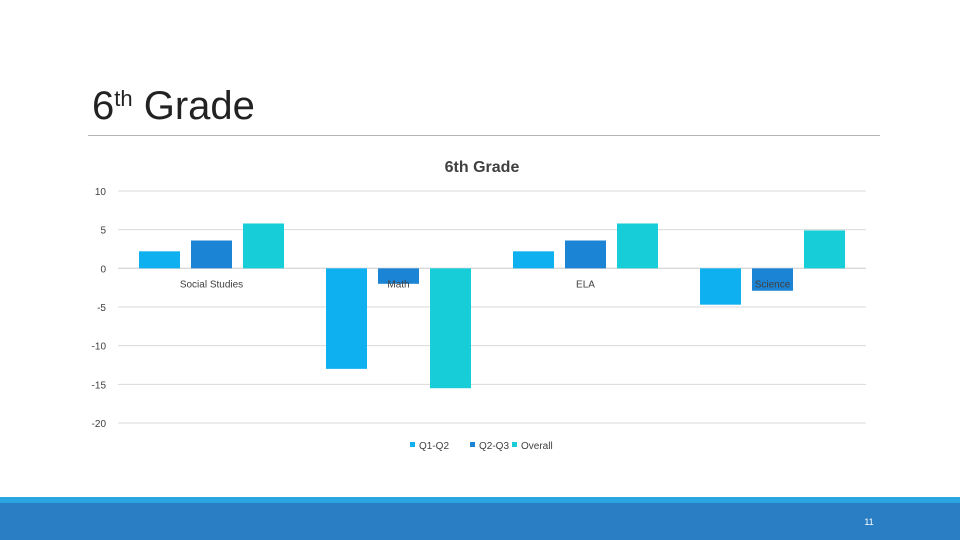 The width and height of the screenshot is (960, 540). I want to click on legend-label-q2-q3: Q2-Q3, so click(494, 446).